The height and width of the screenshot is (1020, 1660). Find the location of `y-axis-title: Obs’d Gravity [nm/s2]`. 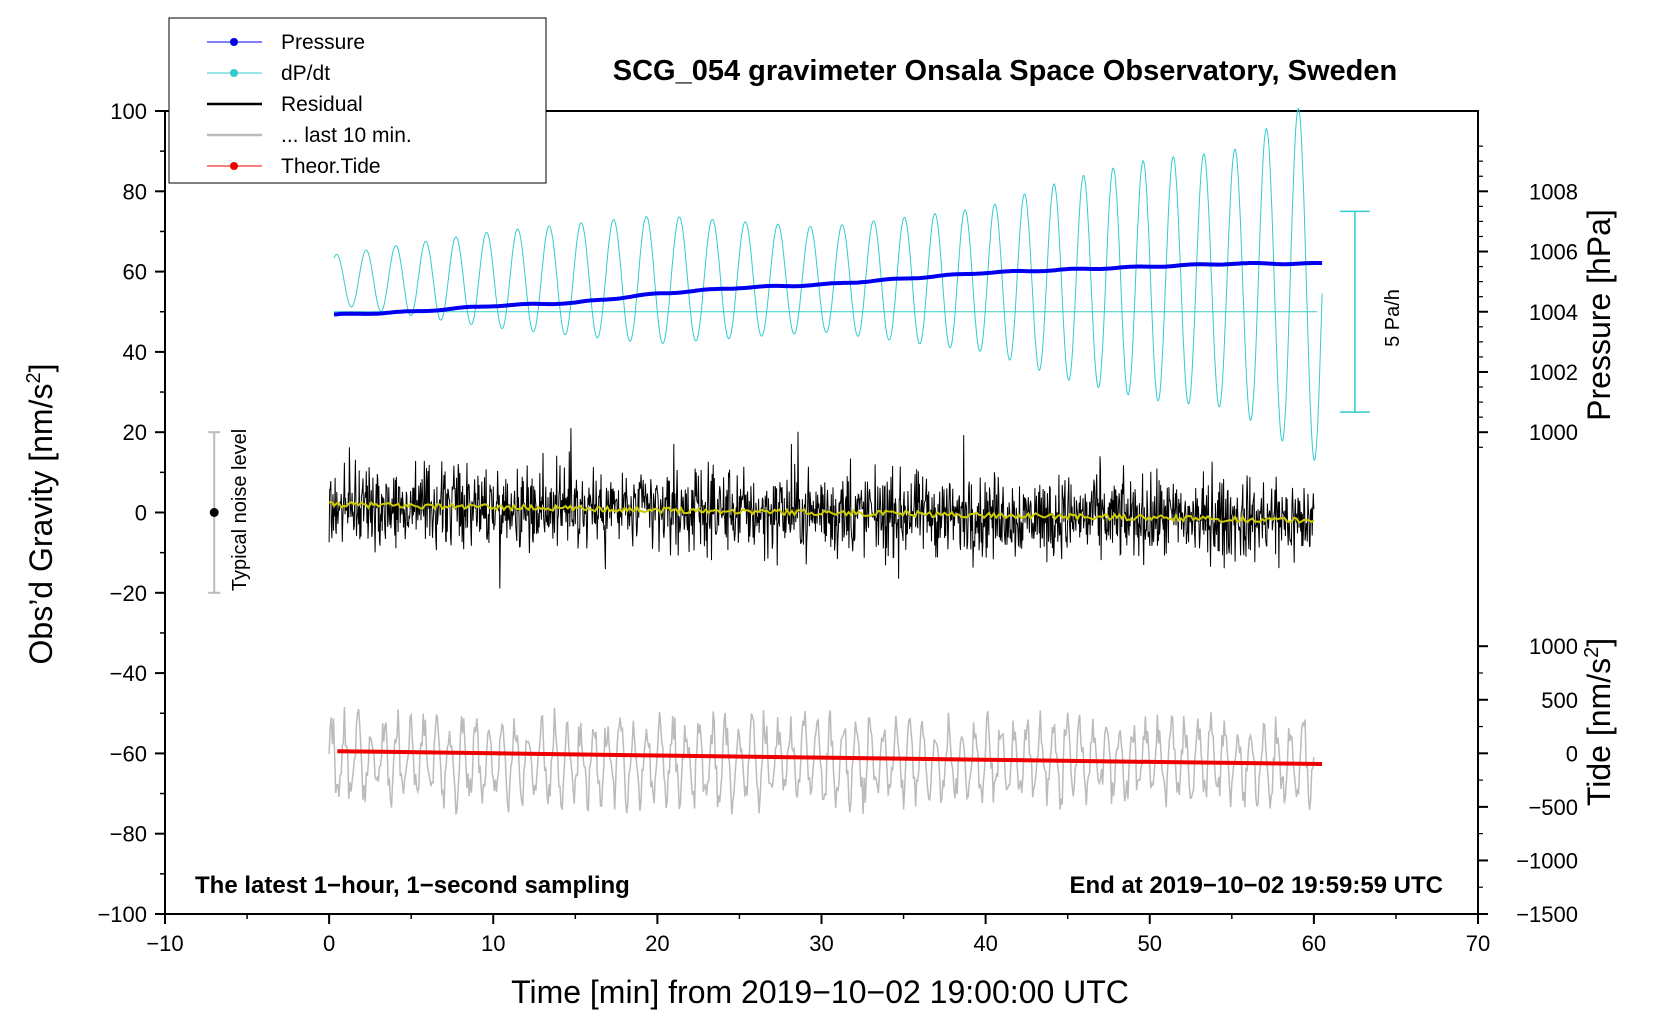

y-axis-title: Obs’d Gravity [nm/s2] is located at coordinates (41, 514).